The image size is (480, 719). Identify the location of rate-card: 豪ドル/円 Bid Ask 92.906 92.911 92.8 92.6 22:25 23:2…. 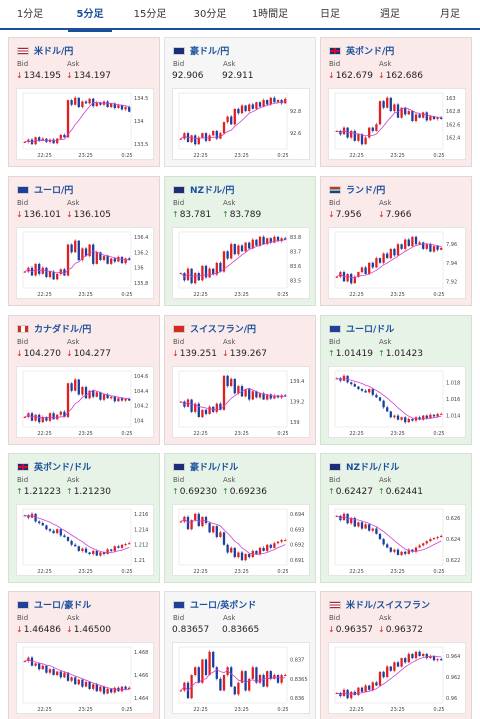
(240, 102).